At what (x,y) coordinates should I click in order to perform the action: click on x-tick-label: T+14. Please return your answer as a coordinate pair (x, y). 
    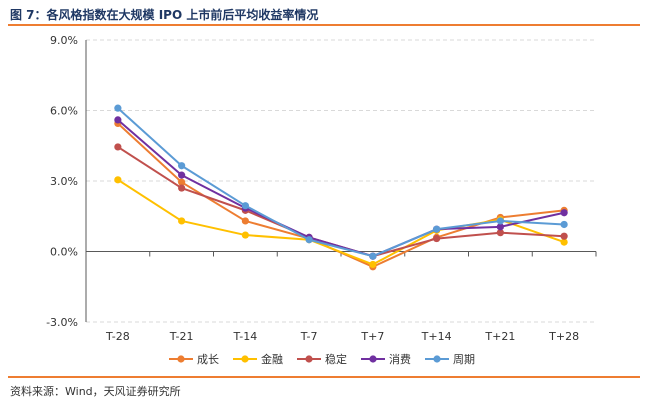
    Looking at the image, I should click on (436, 336).